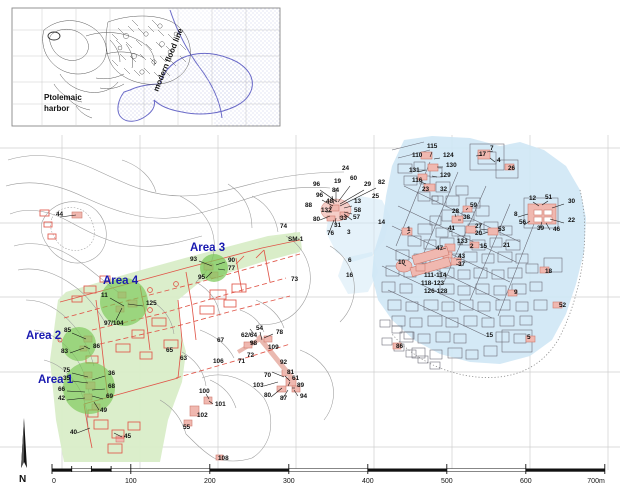 This screenshot has height=500, width=620. I want to click on site-number-label: 80, so click(317, 219).